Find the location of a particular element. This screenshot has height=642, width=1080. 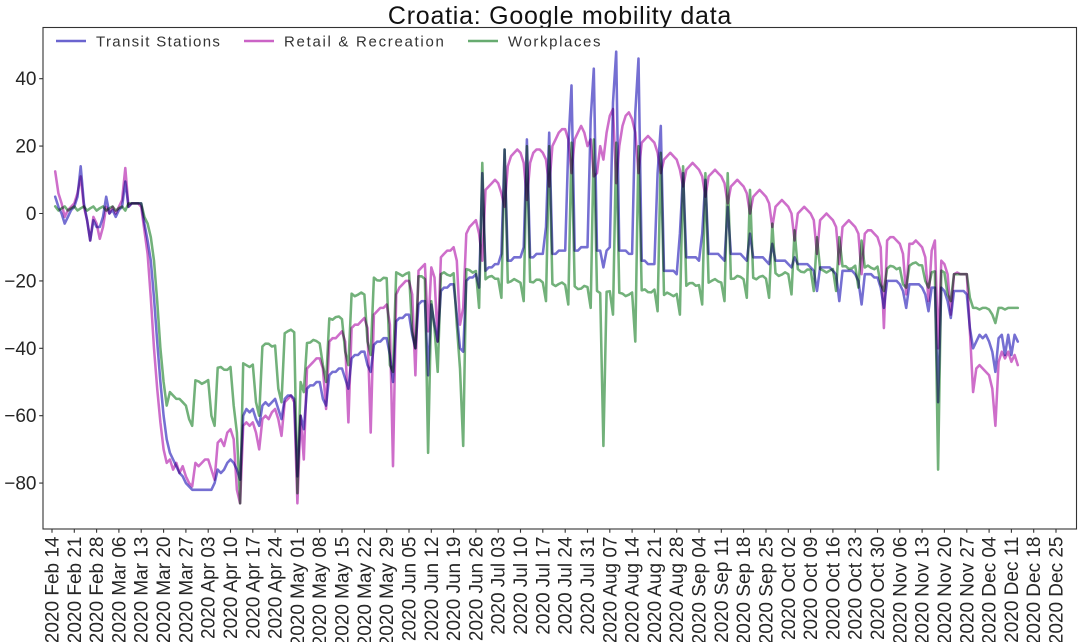

svg-text: 2020 Oct 02 is located at coordinates (789, 589).